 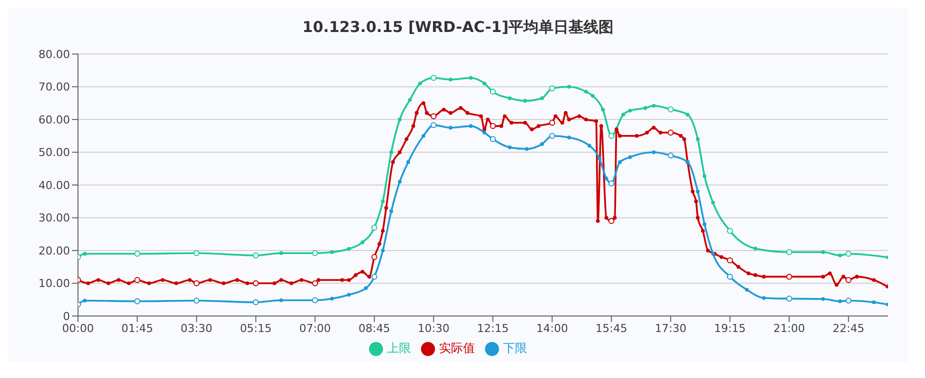 I want to click on x-tick-label: 17:30, so click(x=670, y=328).